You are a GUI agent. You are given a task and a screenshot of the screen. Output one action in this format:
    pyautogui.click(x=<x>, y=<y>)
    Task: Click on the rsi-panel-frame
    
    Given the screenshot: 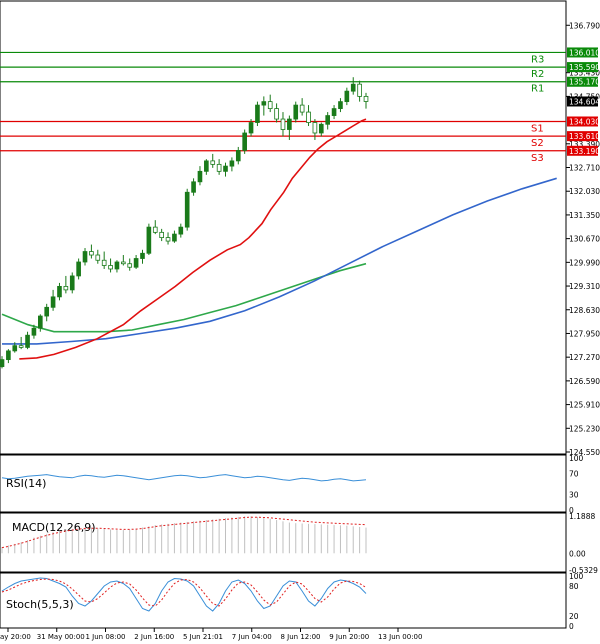 What is the action you would take?
    pyautogui.click(x=283, y=483)
    